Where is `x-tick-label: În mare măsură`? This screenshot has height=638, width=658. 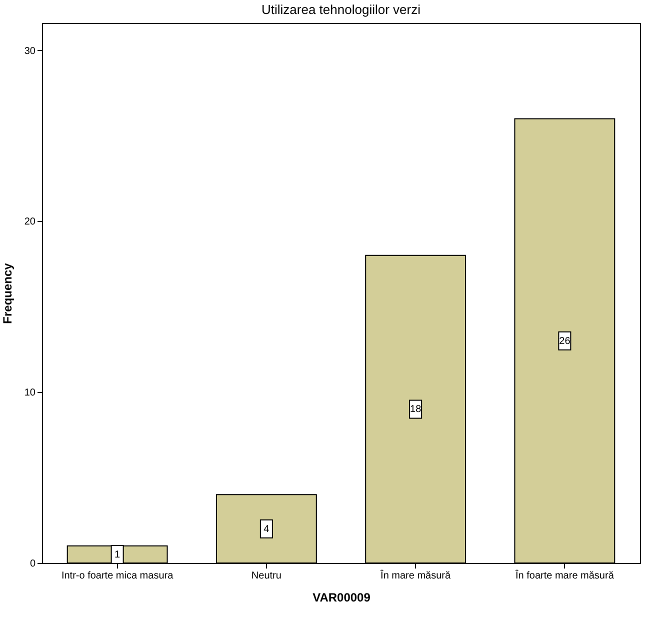
x-tick-label: În mare măsură is located at coordinates (416, 576).